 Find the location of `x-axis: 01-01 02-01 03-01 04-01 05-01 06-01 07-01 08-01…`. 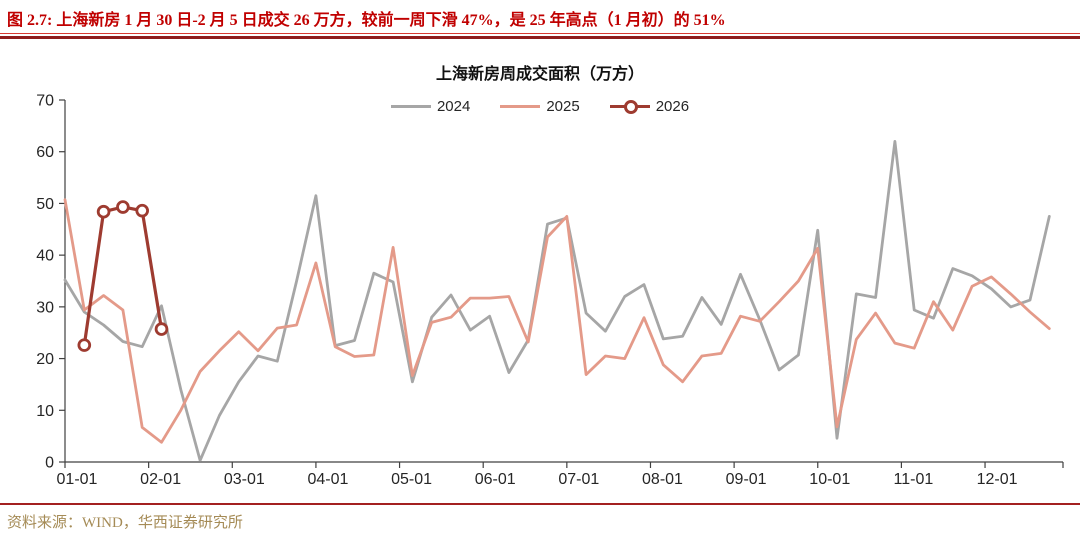

x-axis: 01-01 02-01 03-01 04-01 05-01 06-01 07-01 08-01… is located at coordinates (560, 474).